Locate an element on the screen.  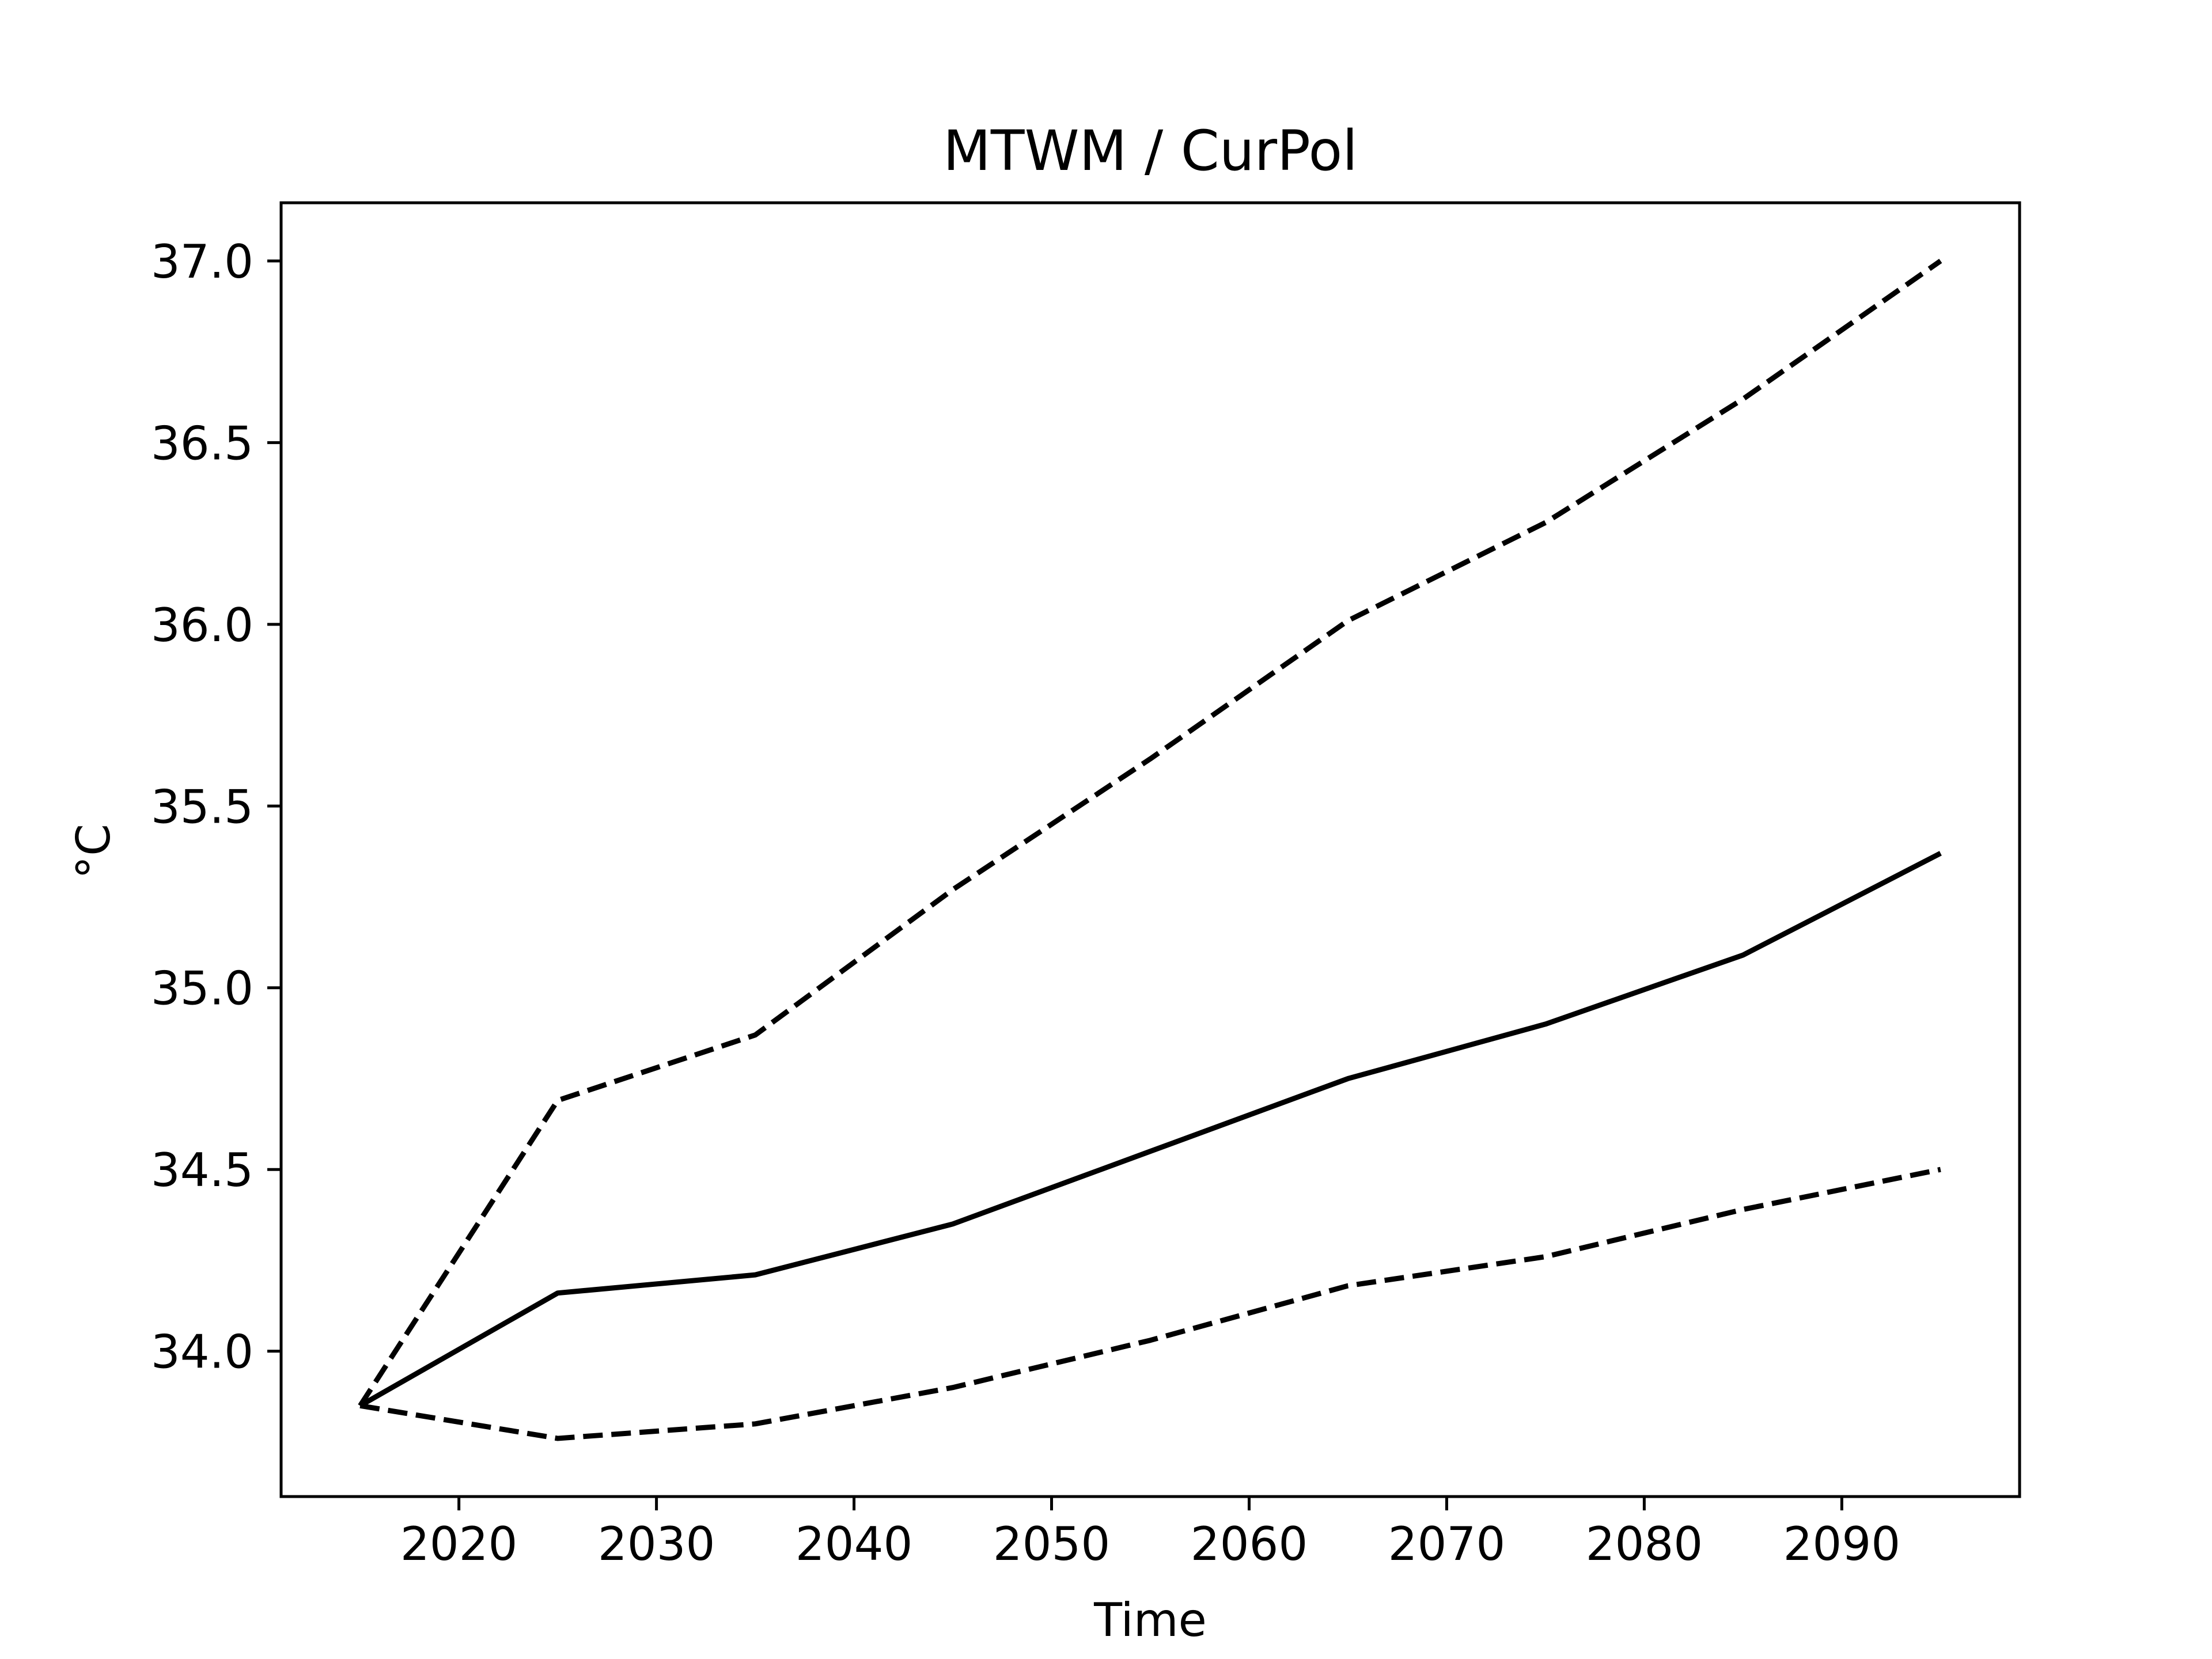
x-tick-label: 2020 is located at coordinates (459, 1544).